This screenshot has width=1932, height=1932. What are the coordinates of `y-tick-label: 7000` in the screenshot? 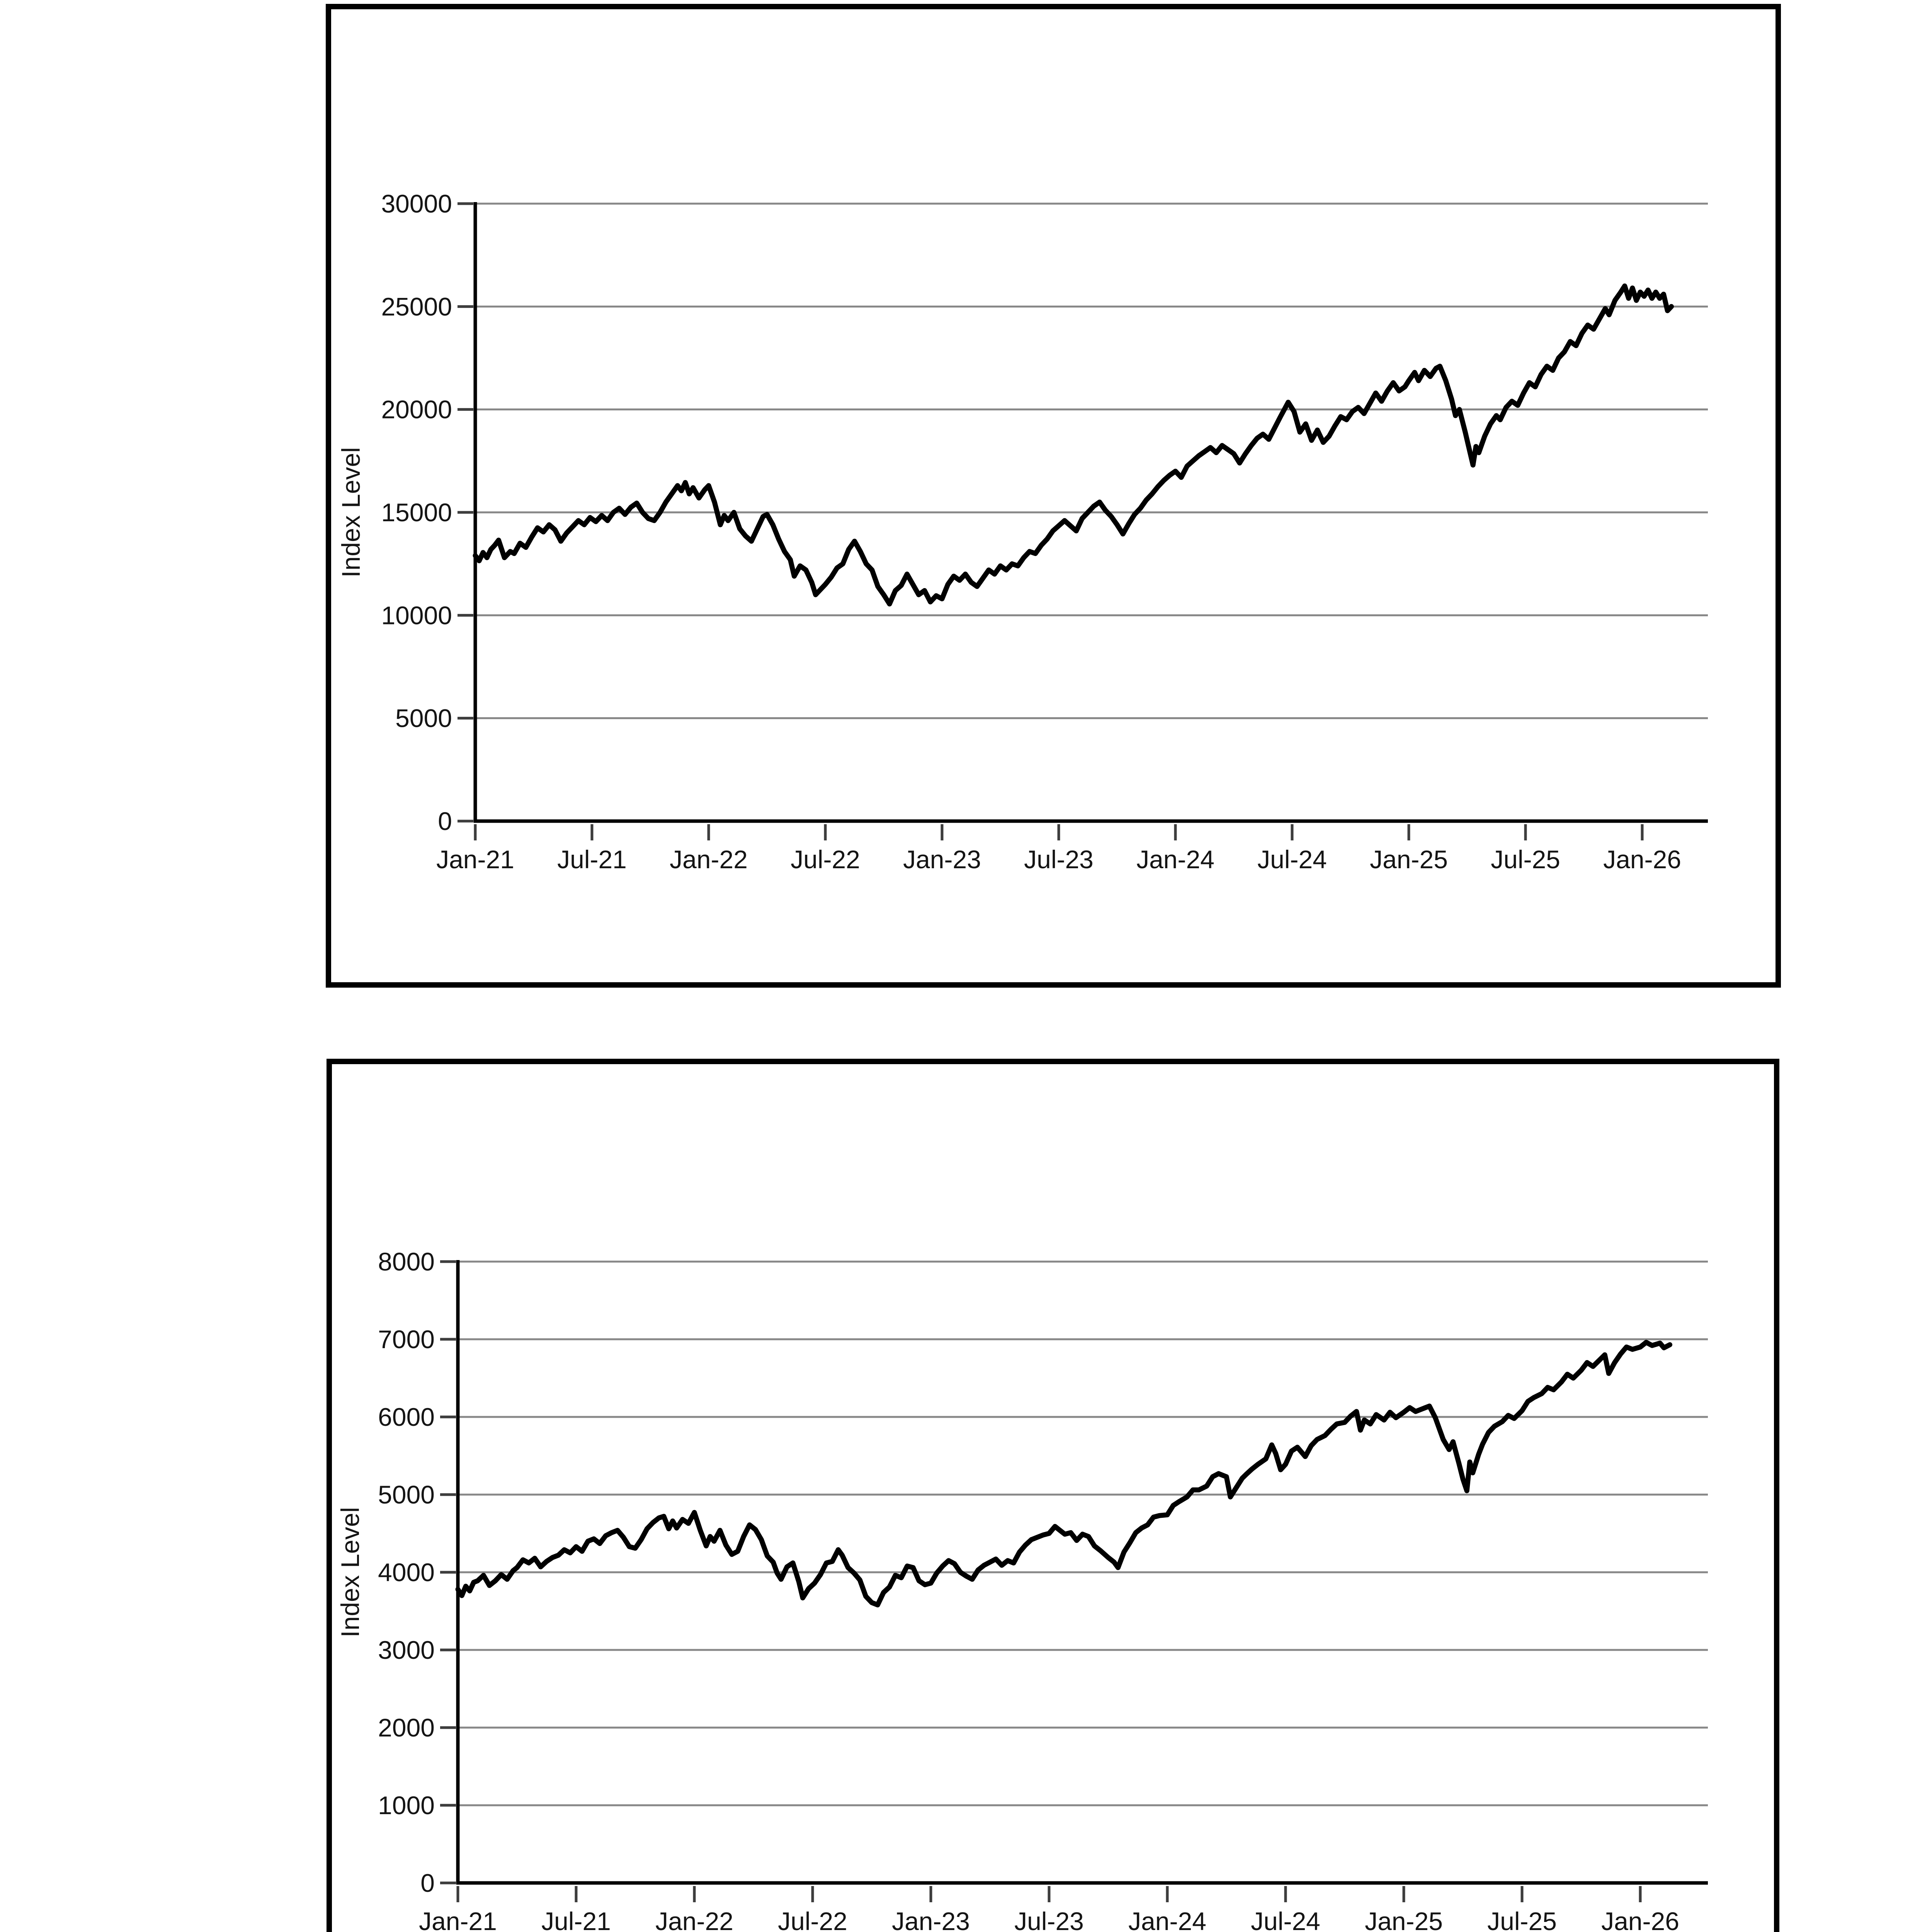 It's located at (407, 1340).